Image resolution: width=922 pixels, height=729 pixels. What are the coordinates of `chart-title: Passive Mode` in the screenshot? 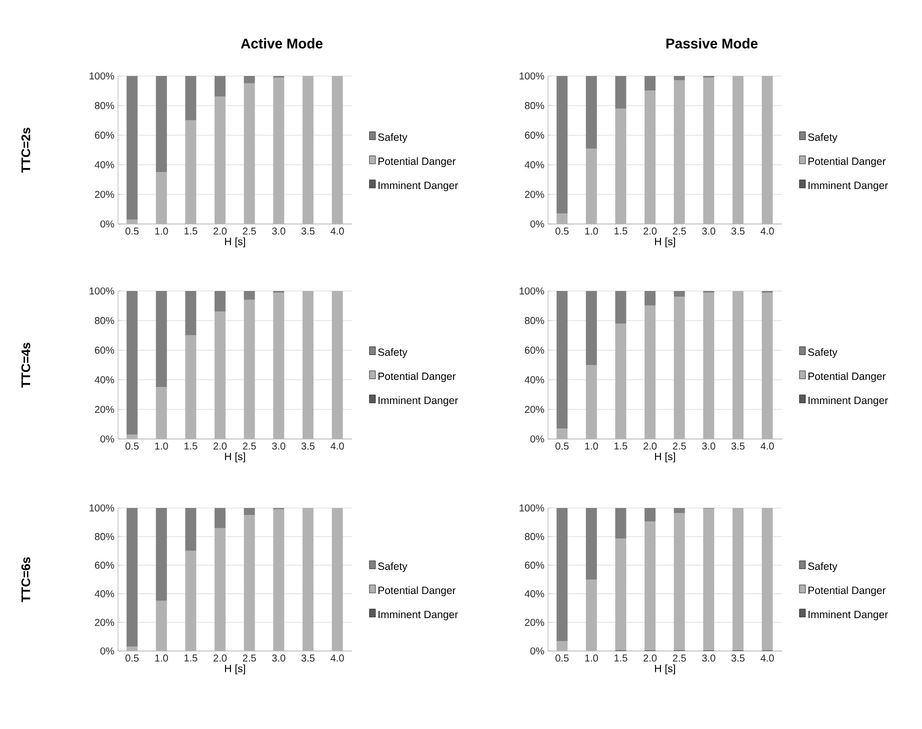 It's located at (712, 43).